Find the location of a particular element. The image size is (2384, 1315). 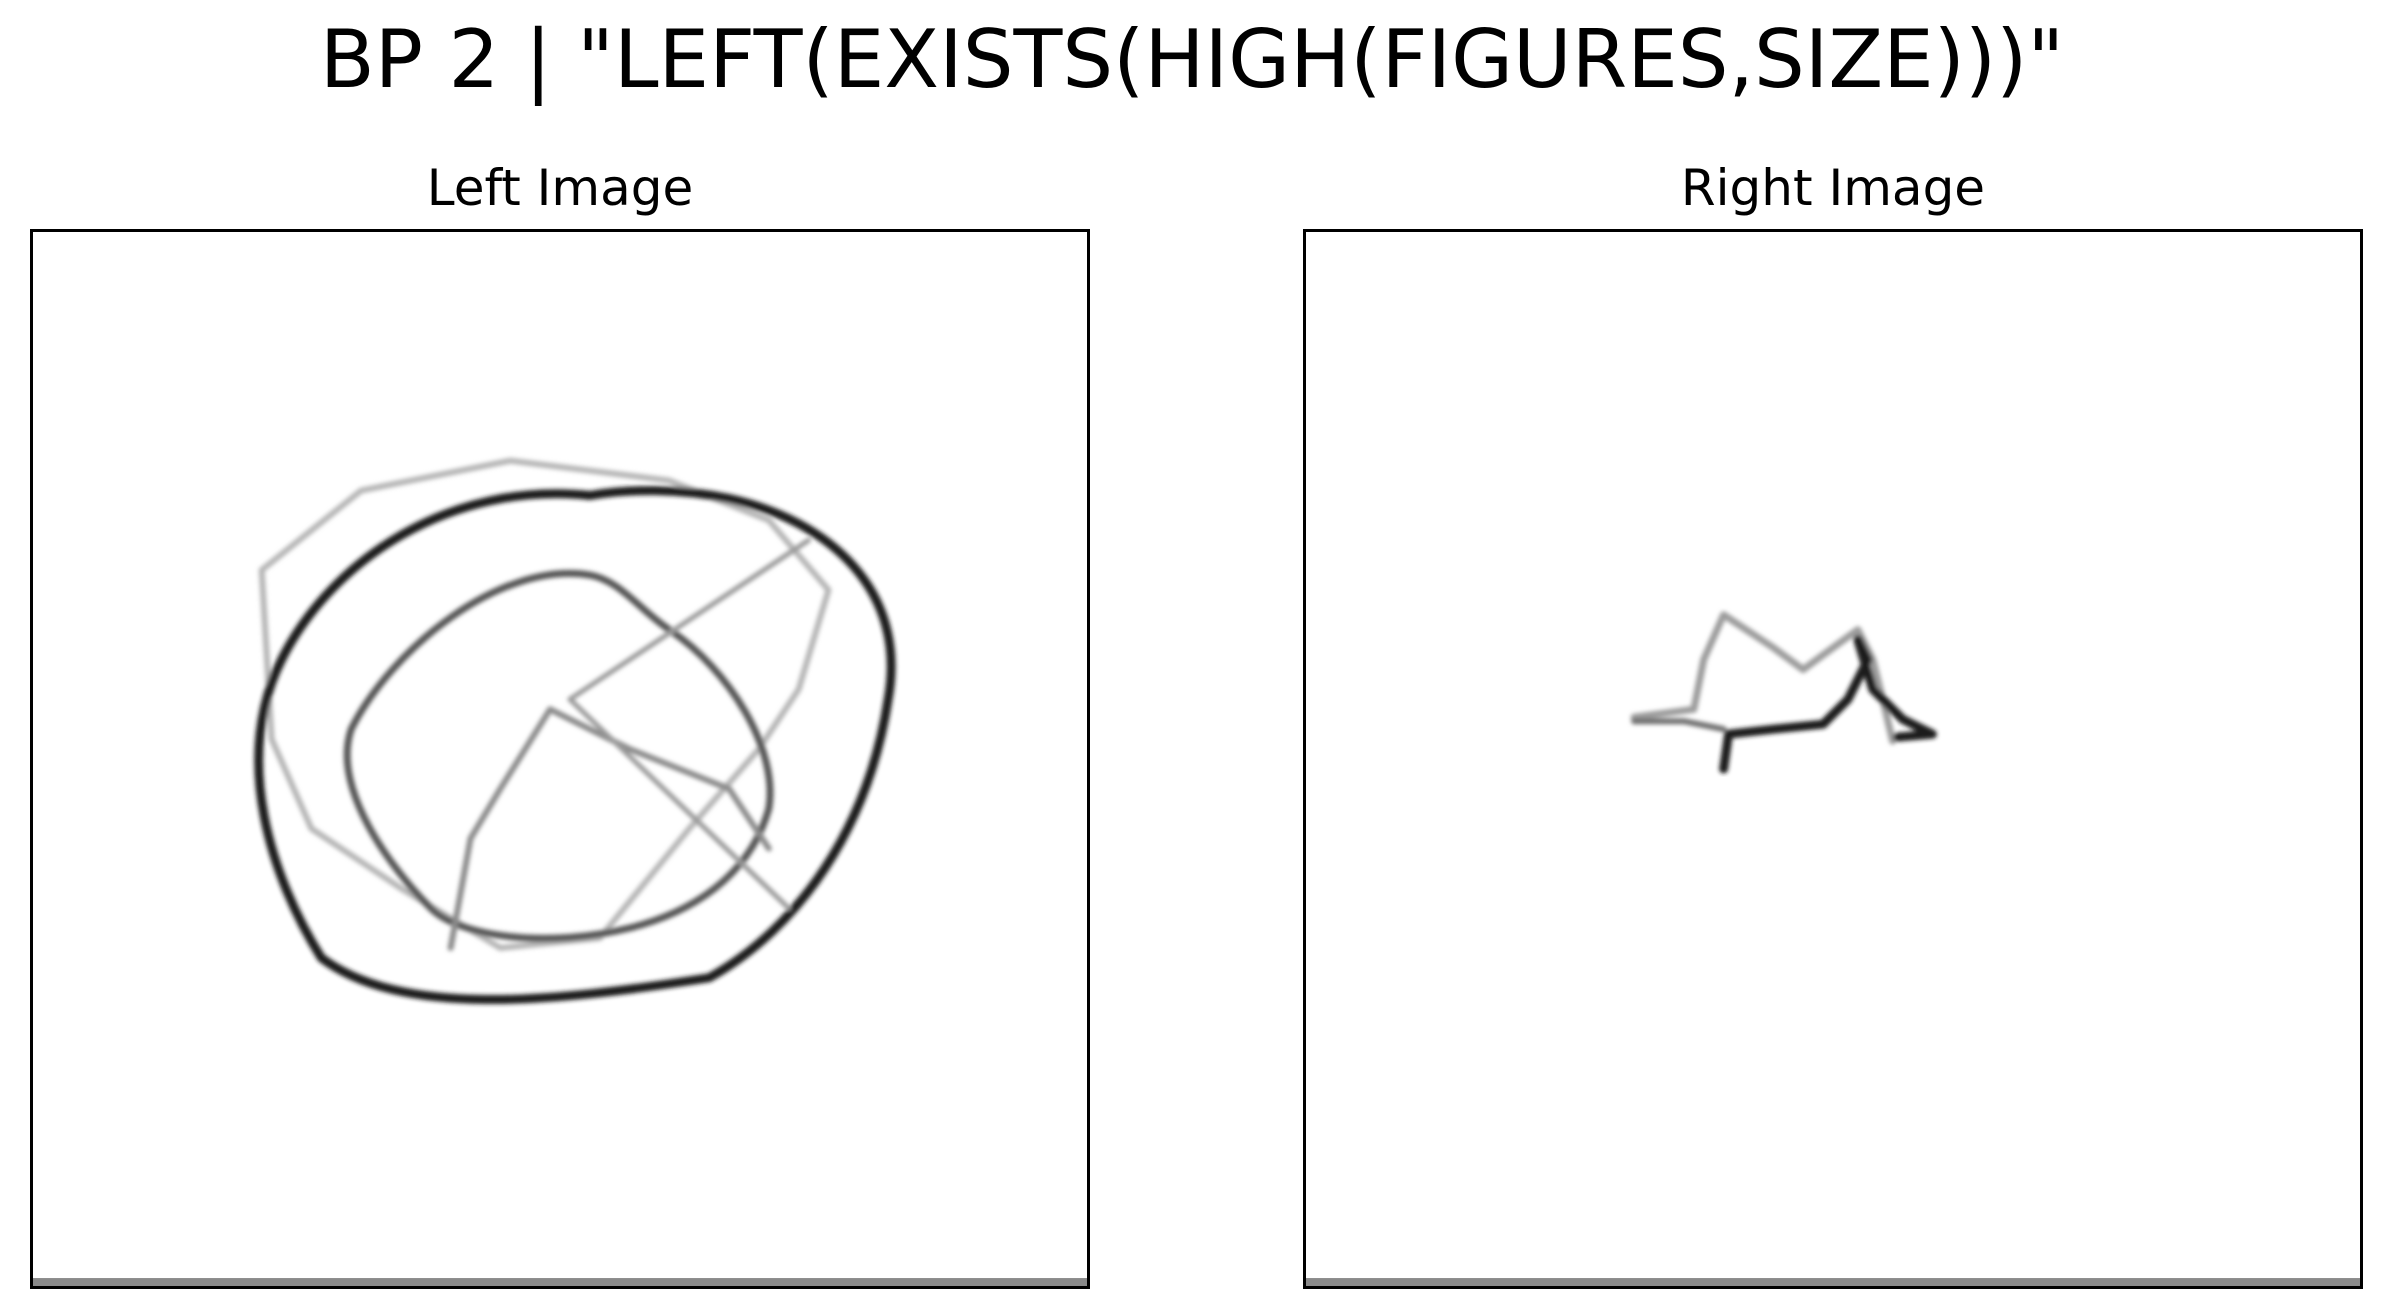

left-dark-large-loop is located at coordinates (575, 745).